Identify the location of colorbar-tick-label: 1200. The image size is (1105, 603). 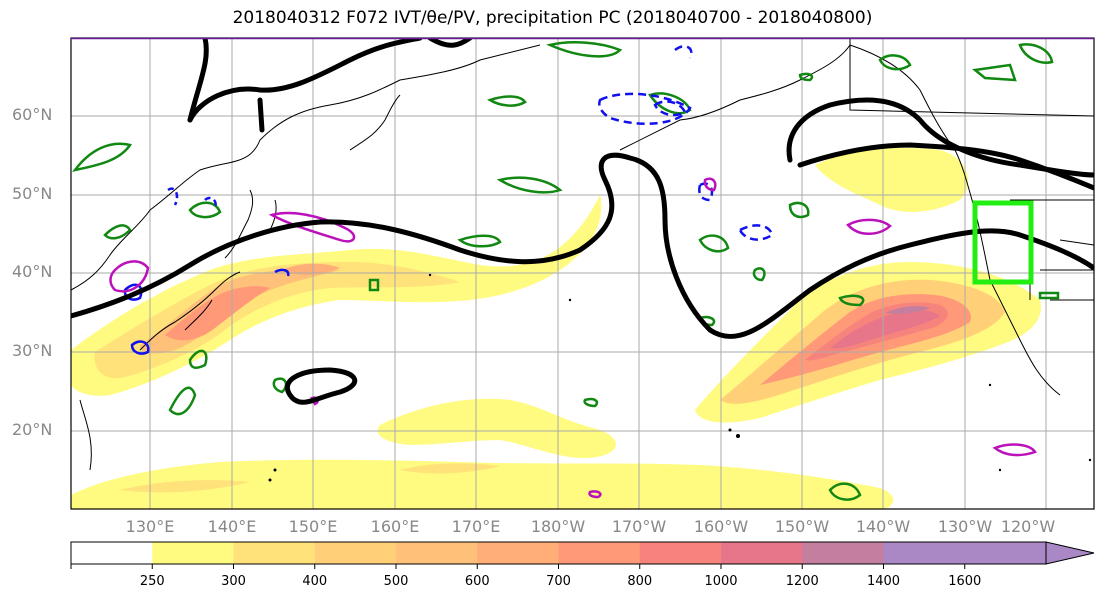
(802, 581).